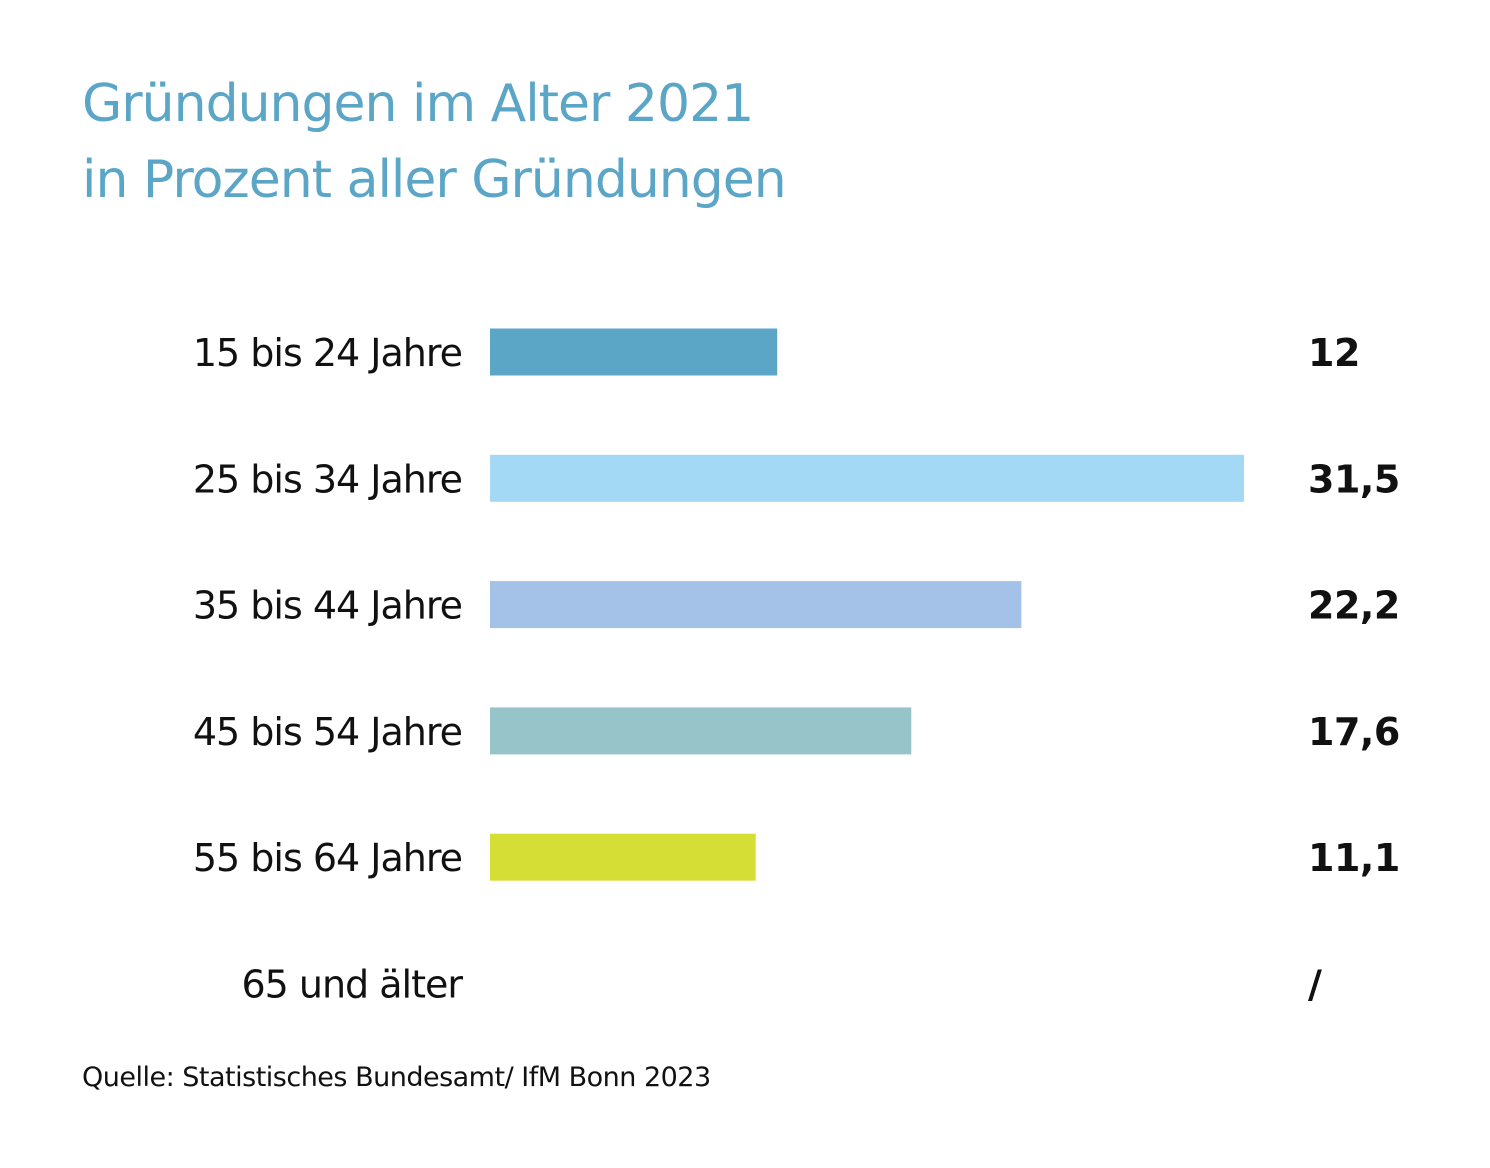  What do you see at coordinates (1334, 353) in the screenshot?
I see `value-label: 12` at bounding box center [1334, 353].